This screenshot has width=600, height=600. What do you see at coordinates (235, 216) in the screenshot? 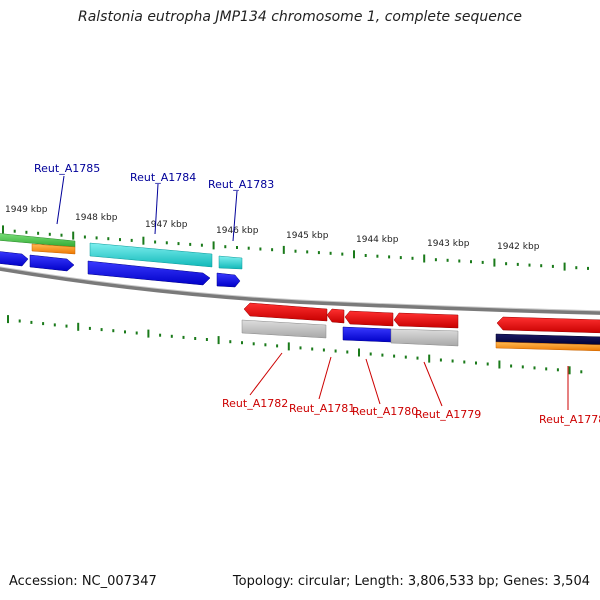
I see `leader-line-a1783` at bounding box center [235, 216].